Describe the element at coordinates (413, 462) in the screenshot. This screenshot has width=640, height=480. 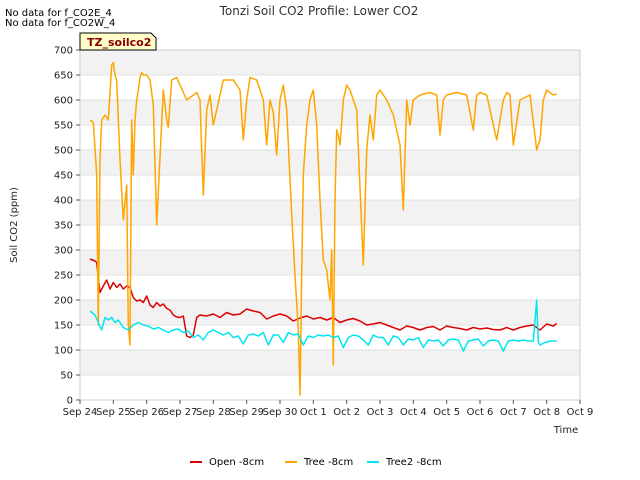
I see `legend-label: Tree2 -8cm` at that location.